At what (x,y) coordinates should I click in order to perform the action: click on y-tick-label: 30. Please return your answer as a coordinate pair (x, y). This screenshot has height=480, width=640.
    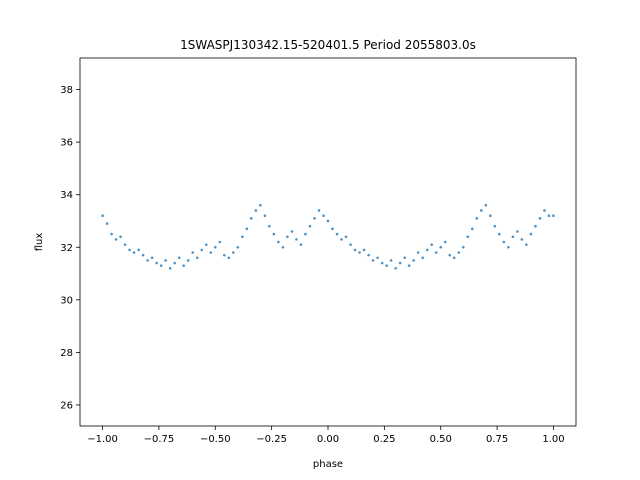
    Looking at the image, I should click on (66, 300).